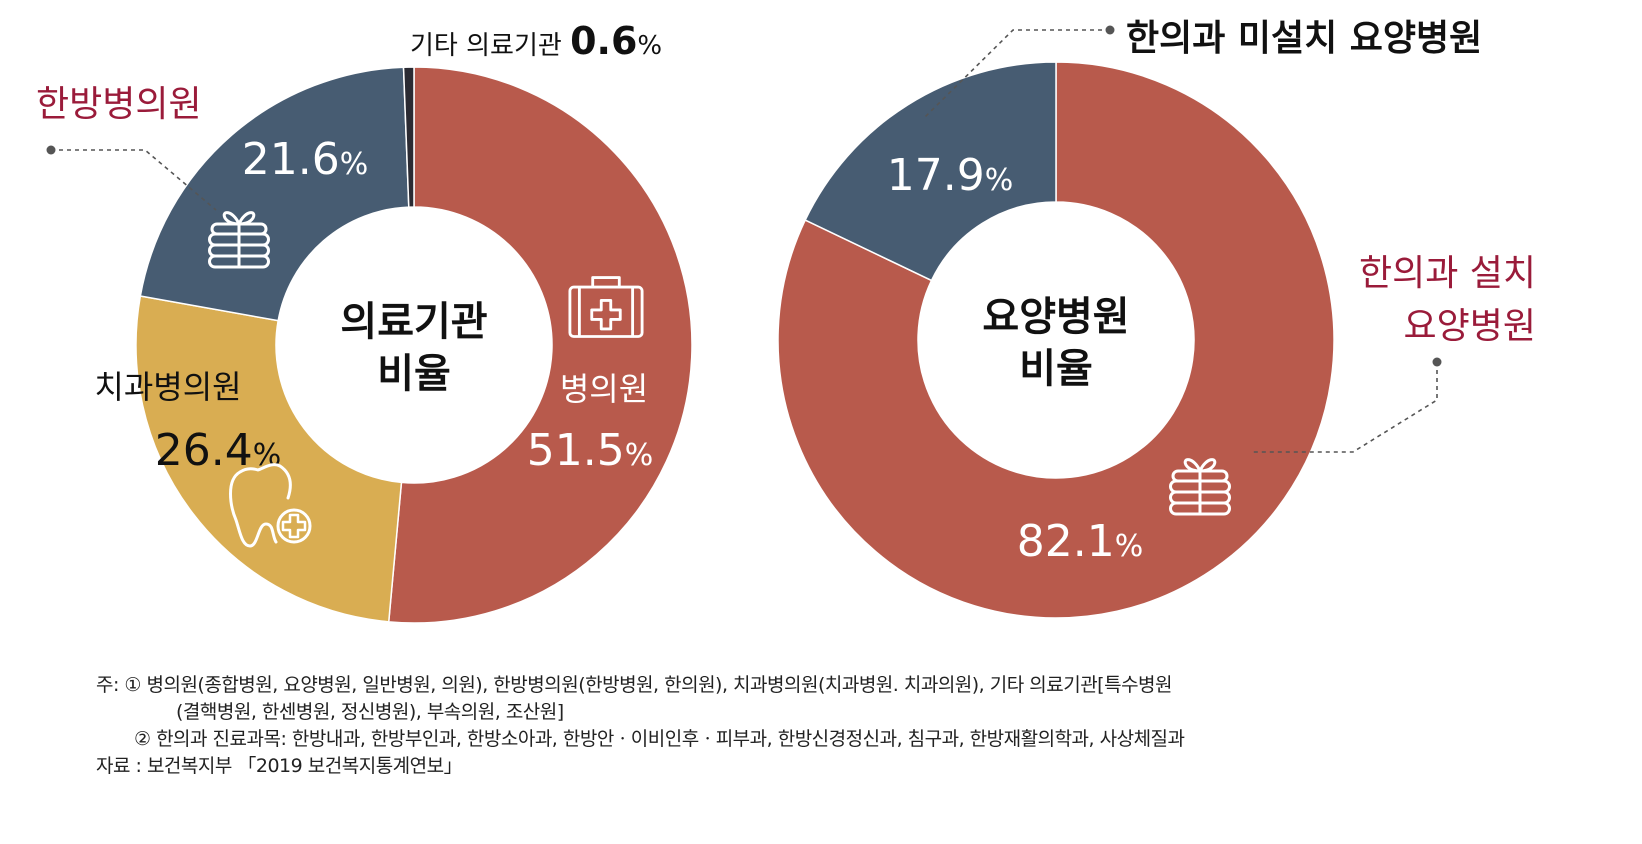 This screenshot has height=844, width=1642. What do you see at coordinates (51, 150) in the screenshot?
I see `leader-korean-dot` at bounding box center [51, 150].